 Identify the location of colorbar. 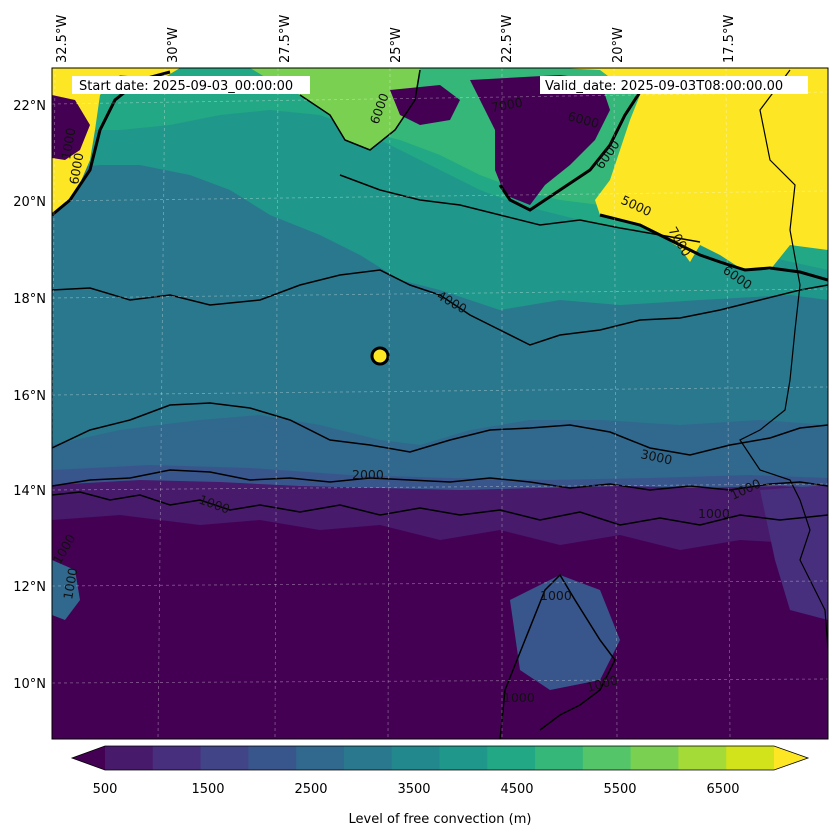
(440, 758).